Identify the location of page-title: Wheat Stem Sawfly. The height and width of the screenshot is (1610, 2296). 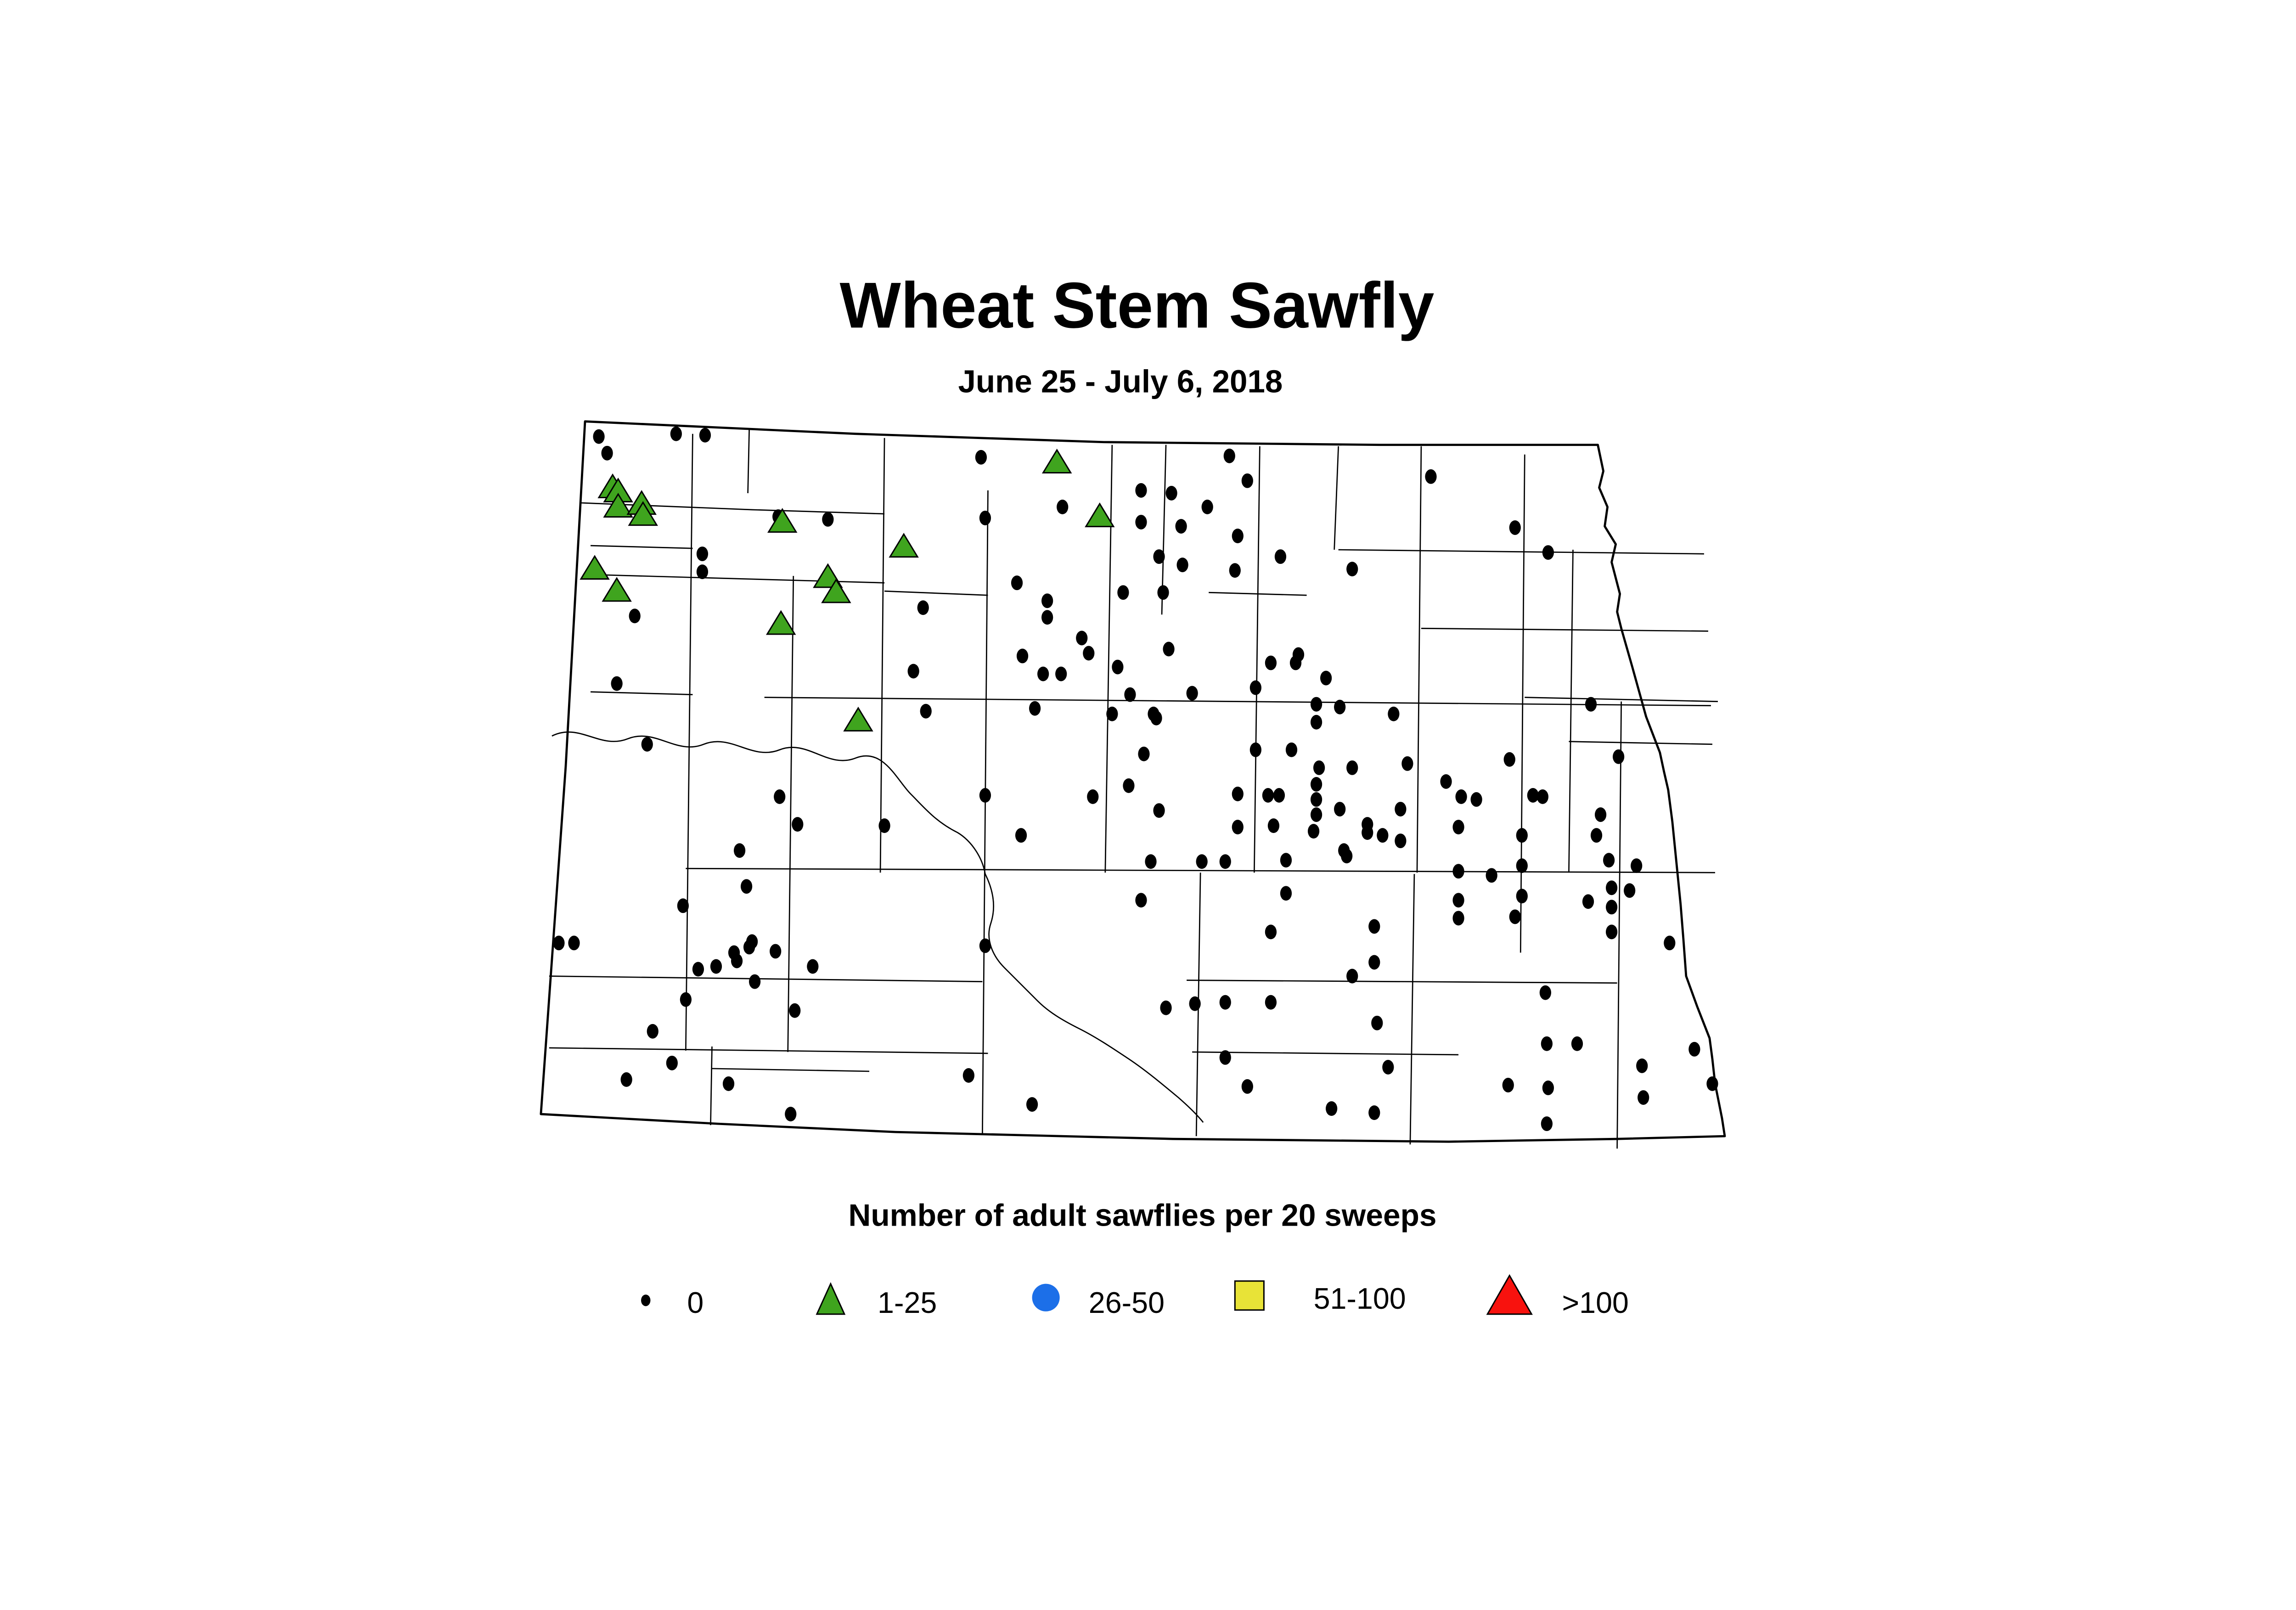
(1138, 305).